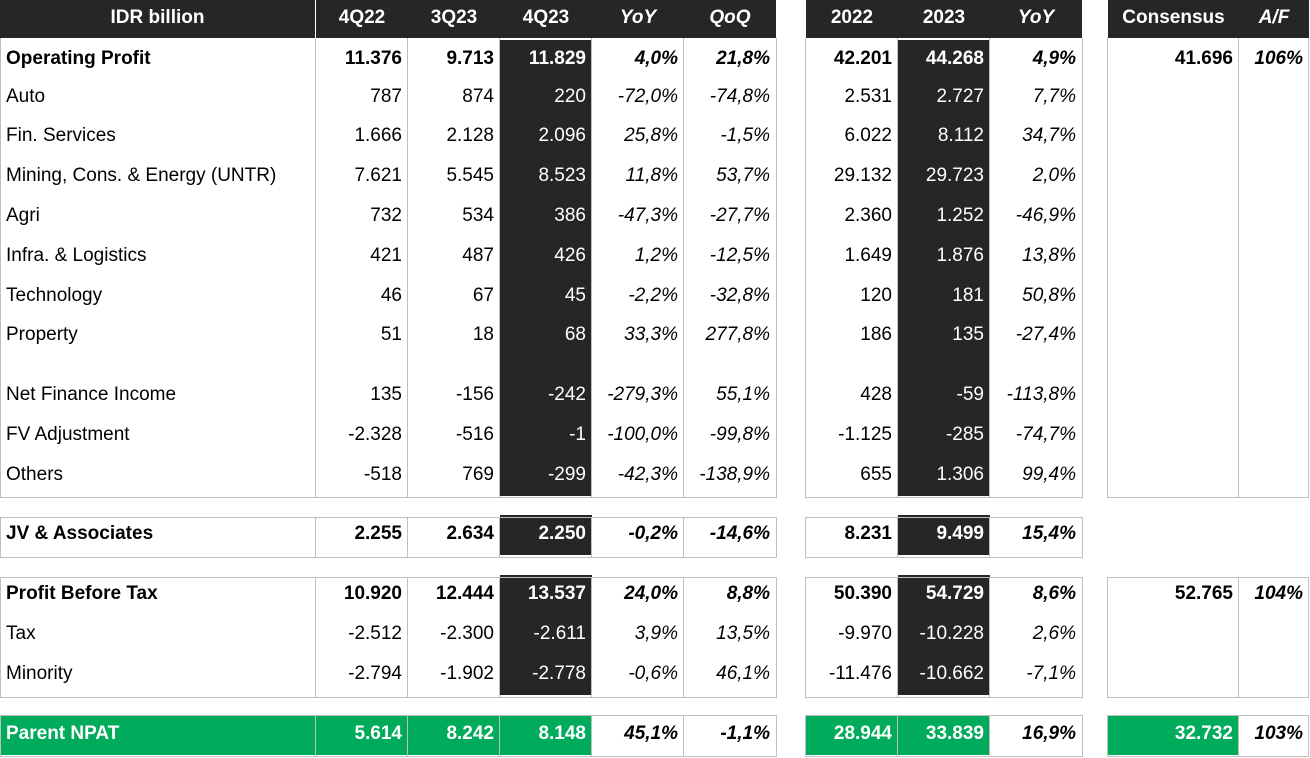 The height and width of the screenshot is (758, 1310). I want to click on row-parent-npat-yoy-cell: 45,1%, so click(651, 733).